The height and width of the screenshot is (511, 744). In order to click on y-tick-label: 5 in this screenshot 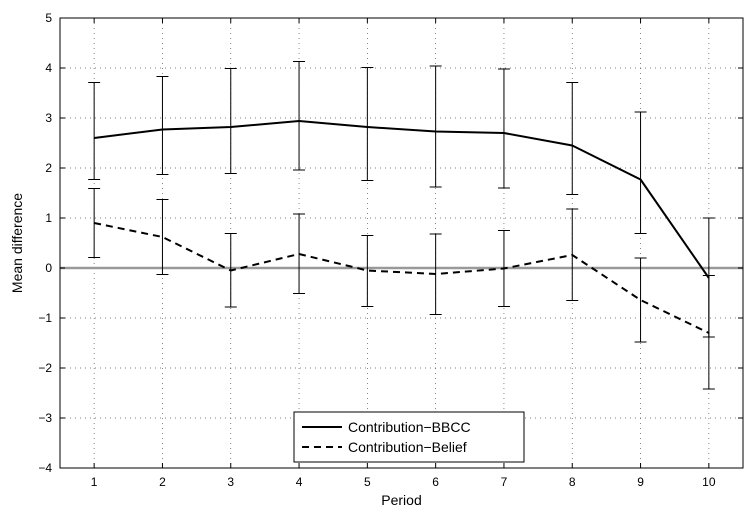, I will do `click(48, 18)`.